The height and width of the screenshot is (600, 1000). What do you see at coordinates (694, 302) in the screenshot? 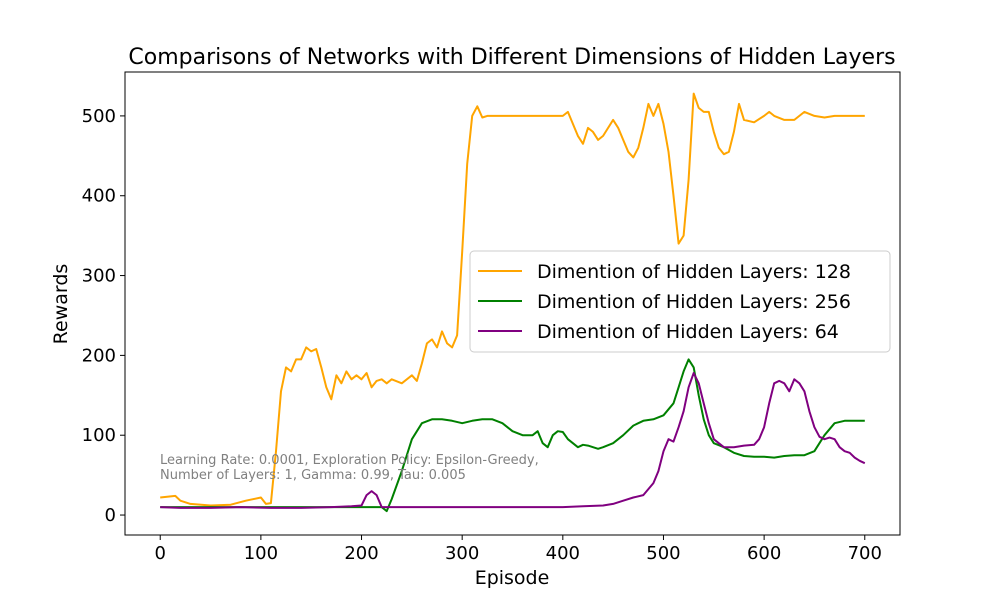
I see `legend-label-256: Dimention of Hidden Layers: 256` at bounding box center [694, 302].